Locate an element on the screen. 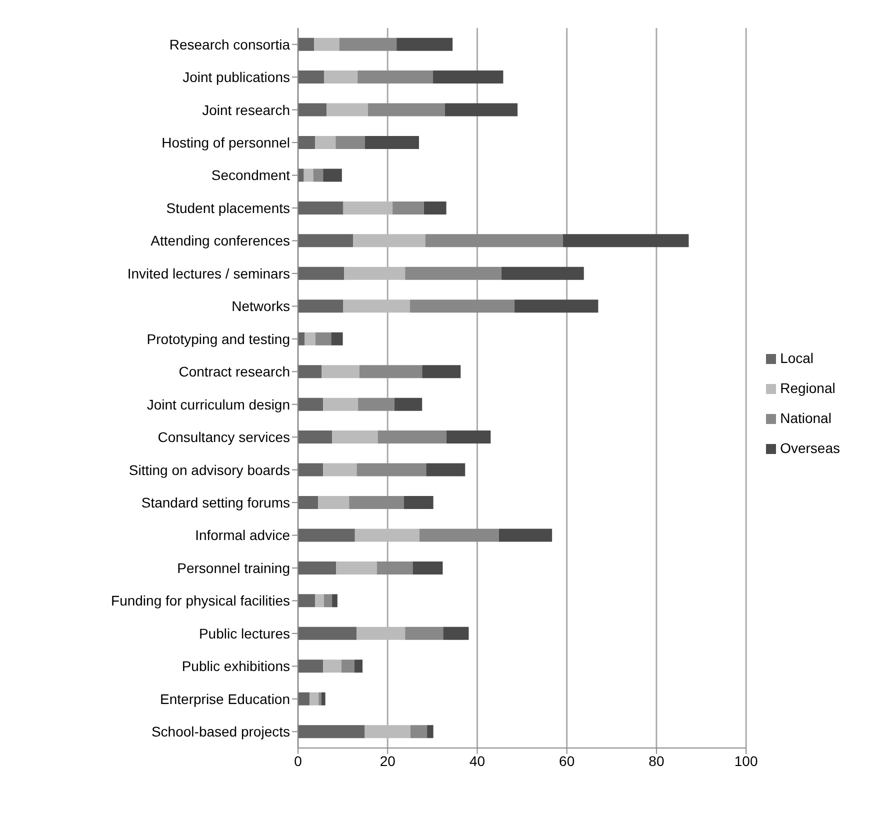 The width and height of the screenshot is (878, 838). y-tick-label: Public exhibitions is located at coordinates (236, 666).